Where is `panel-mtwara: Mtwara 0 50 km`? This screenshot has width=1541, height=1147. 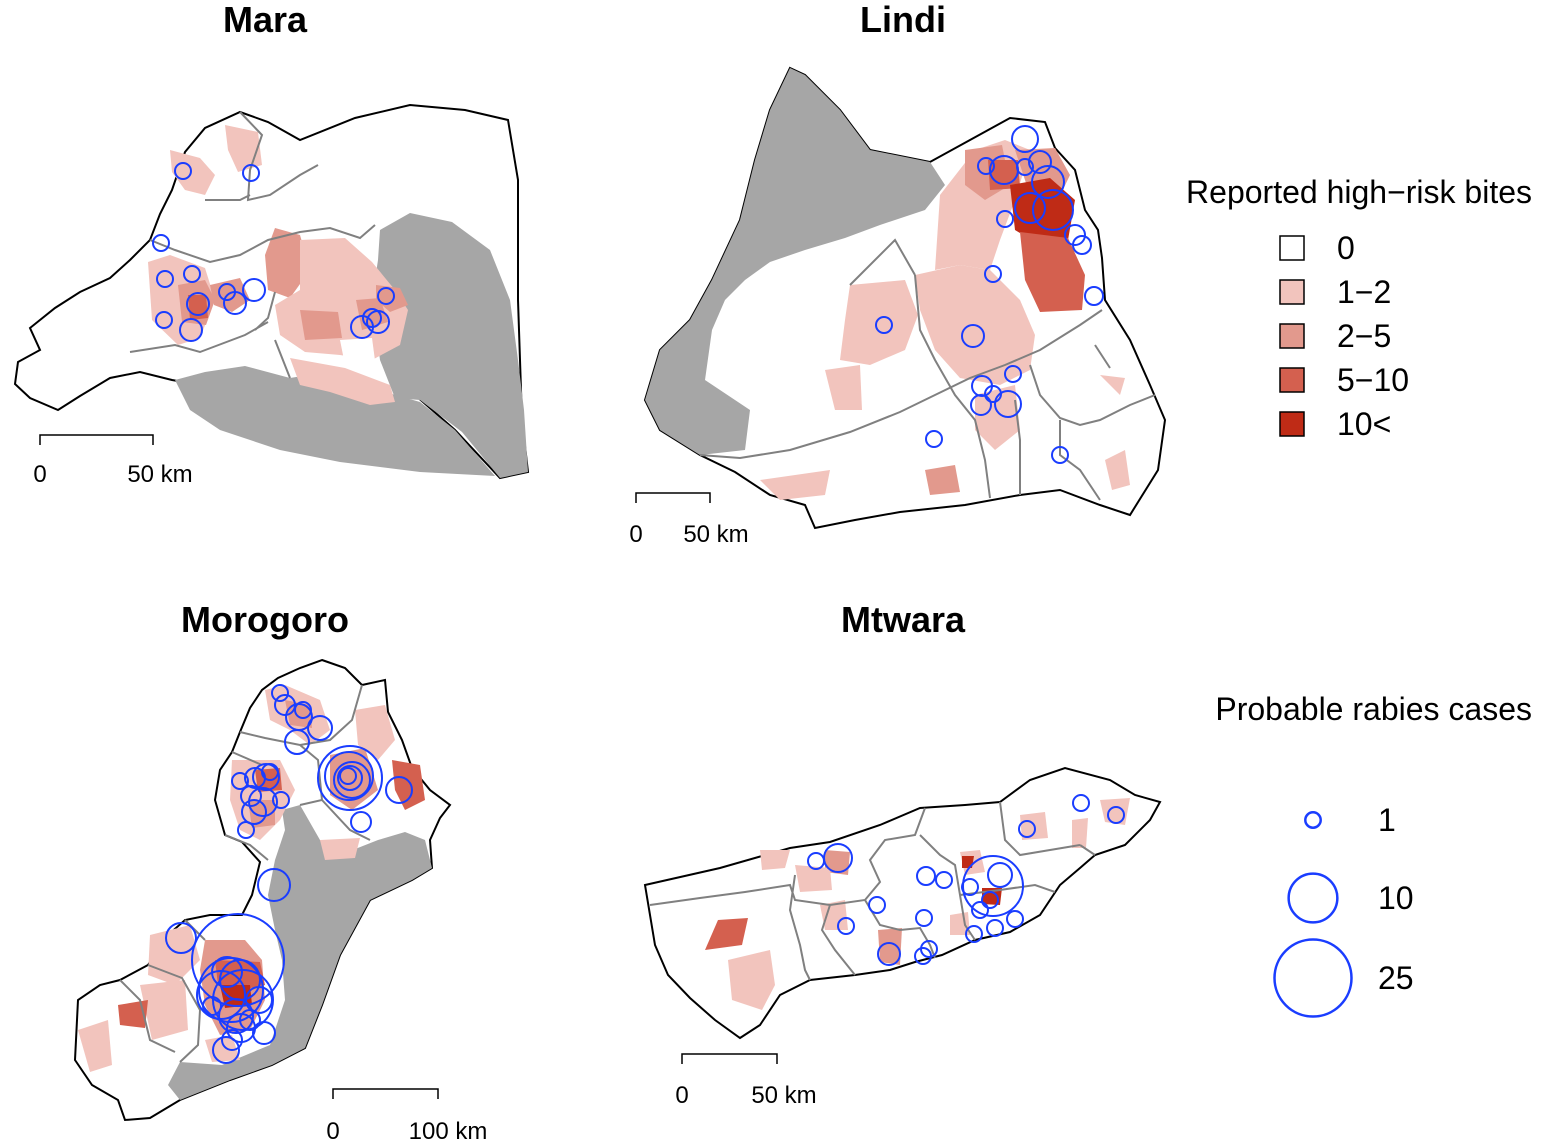 panel-mtwara: Mtwara 0 50 km is located at coordinates (902, 854).